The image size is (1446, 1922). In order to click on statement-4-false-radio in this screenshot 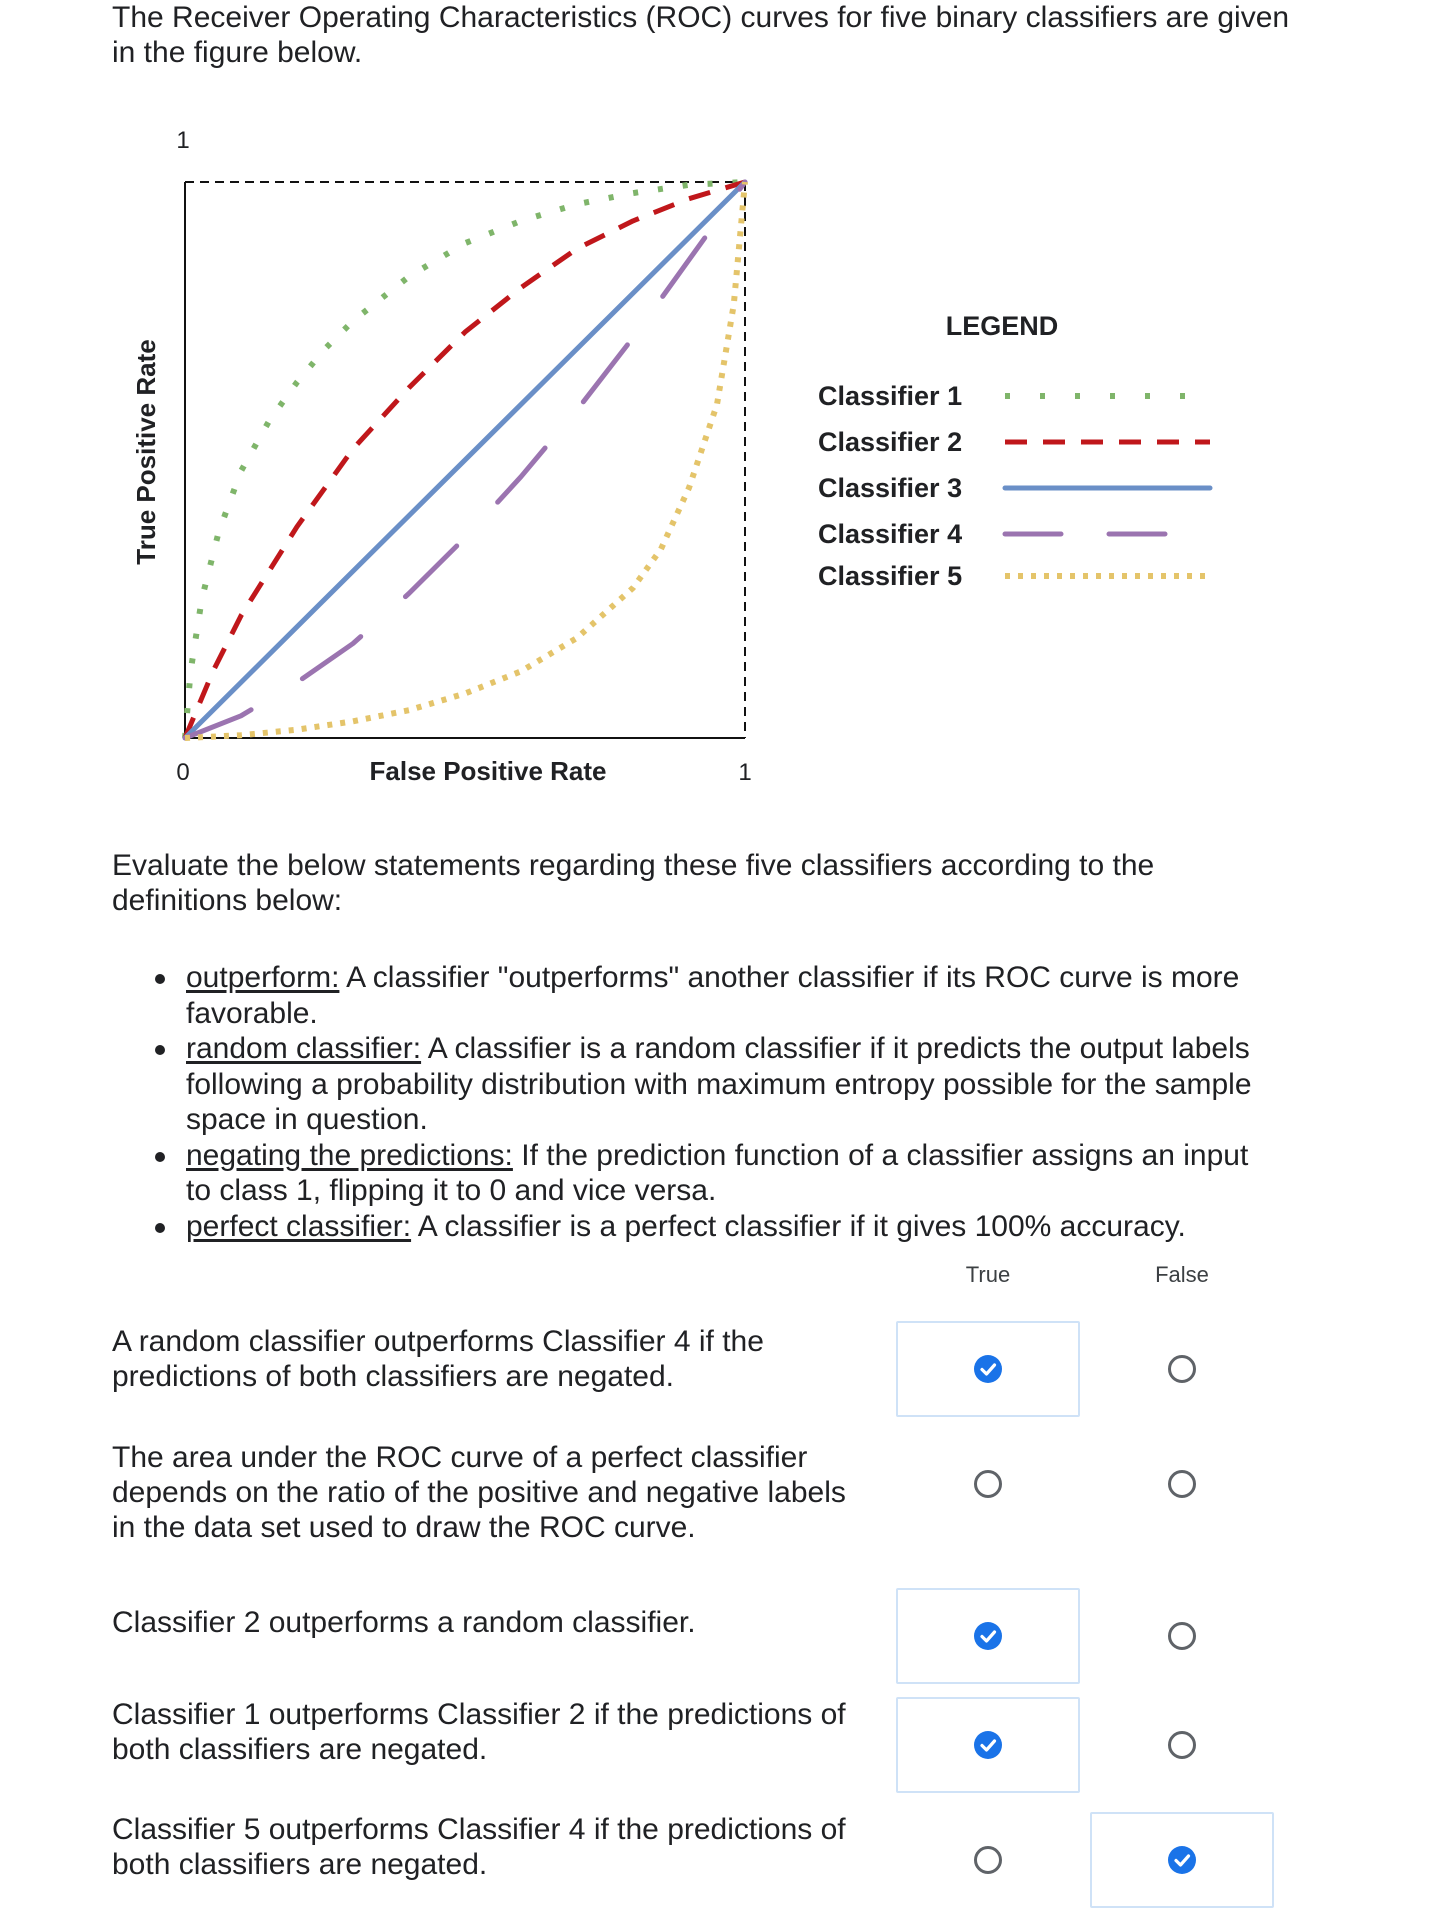, I will do `click(1182, 1745)`.